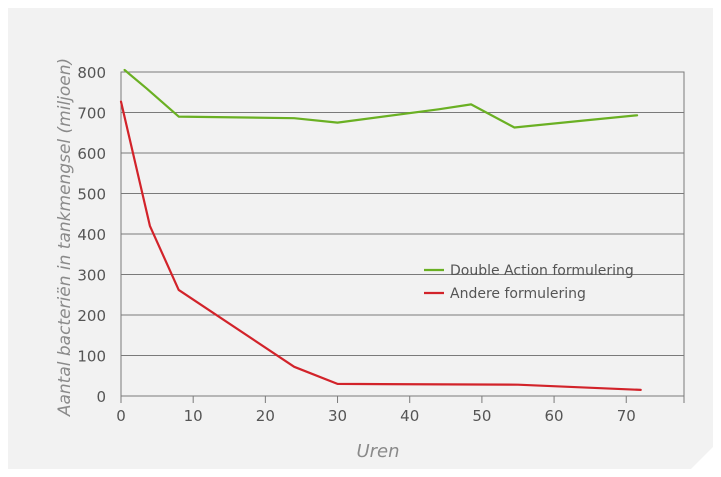  Describe the element at coordinates (481, 416) in the screenshot. I see `x-tick-label: 50` at that location.